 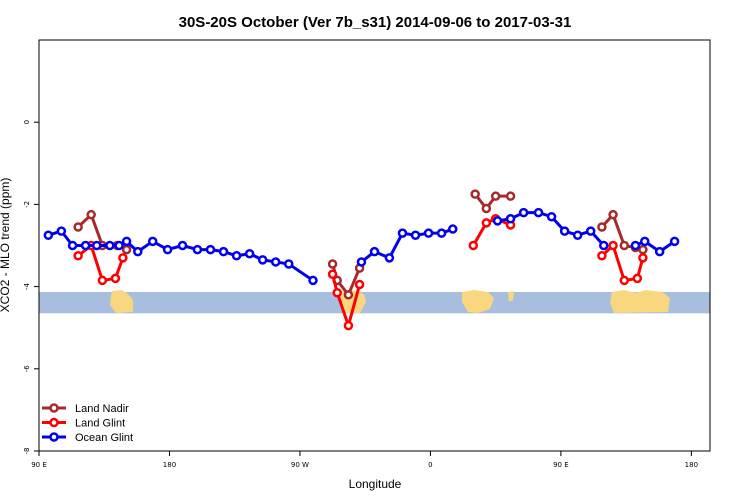 I want to click on legend-land-glint-label: Land Glint, so click(x=100, y=424).